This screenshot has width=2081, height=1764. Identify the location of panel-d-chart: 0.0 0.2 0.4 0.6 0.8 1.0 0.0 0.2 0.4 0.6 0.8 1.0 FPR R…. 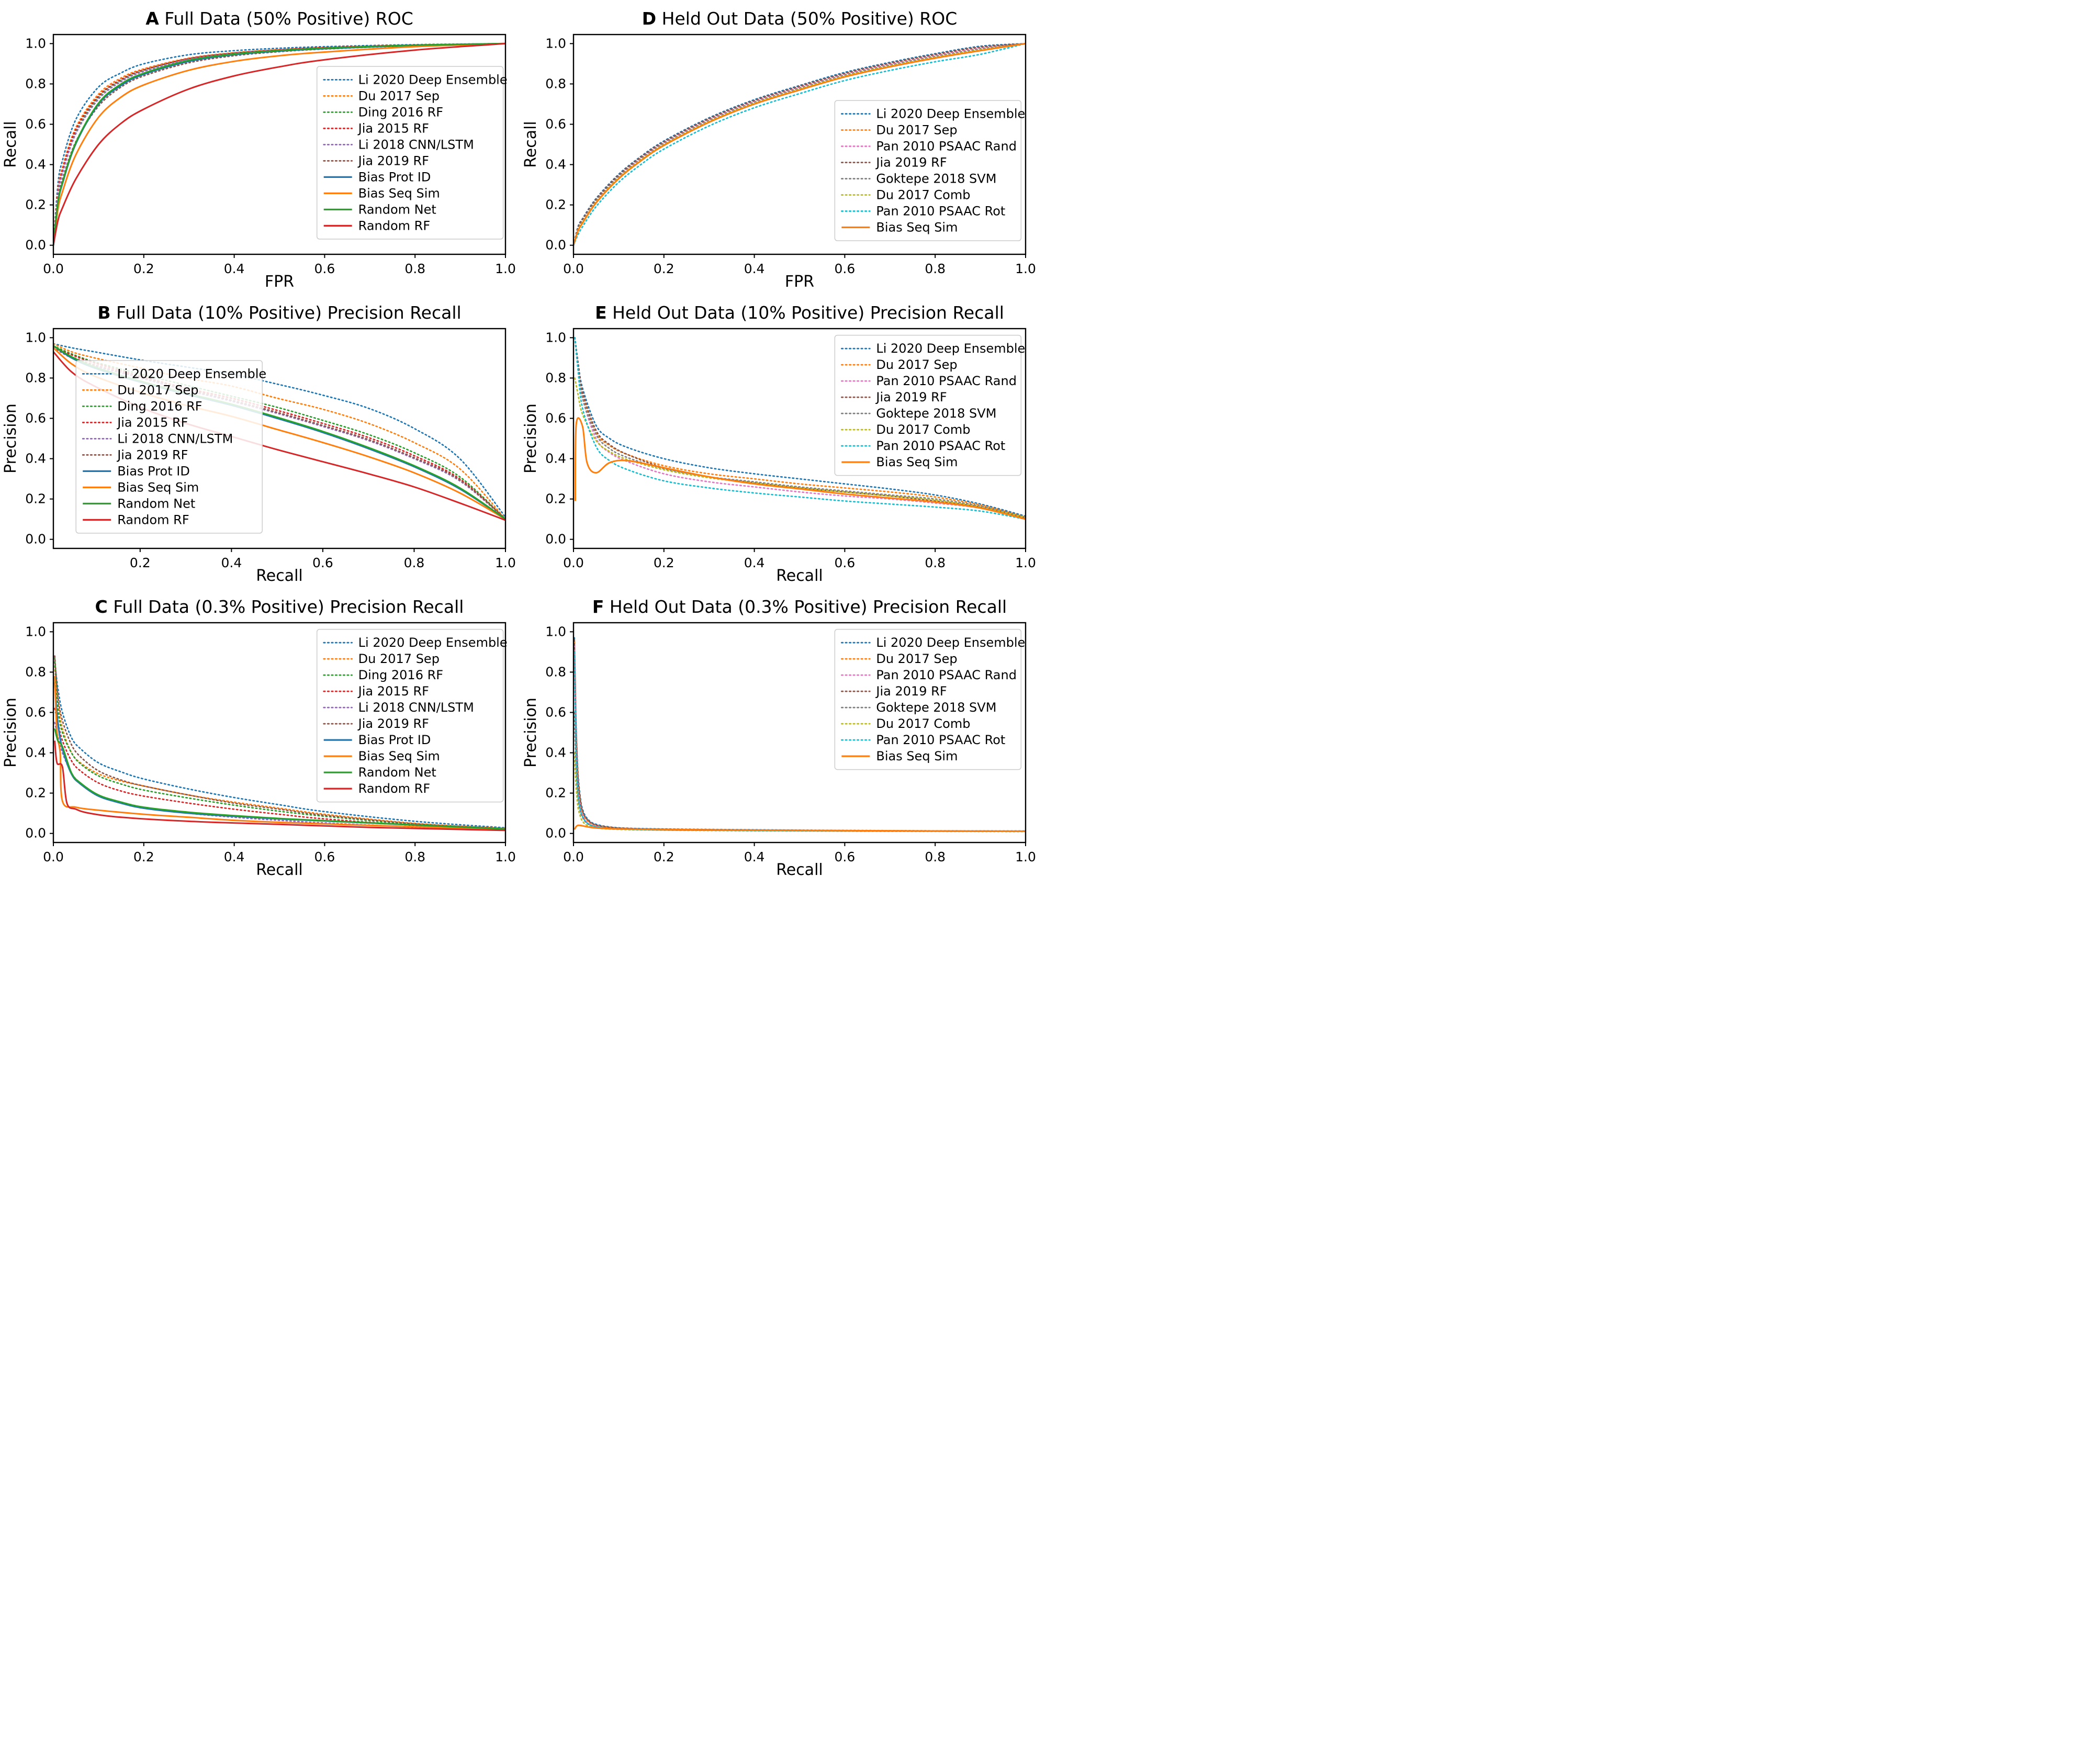
(779, 162).